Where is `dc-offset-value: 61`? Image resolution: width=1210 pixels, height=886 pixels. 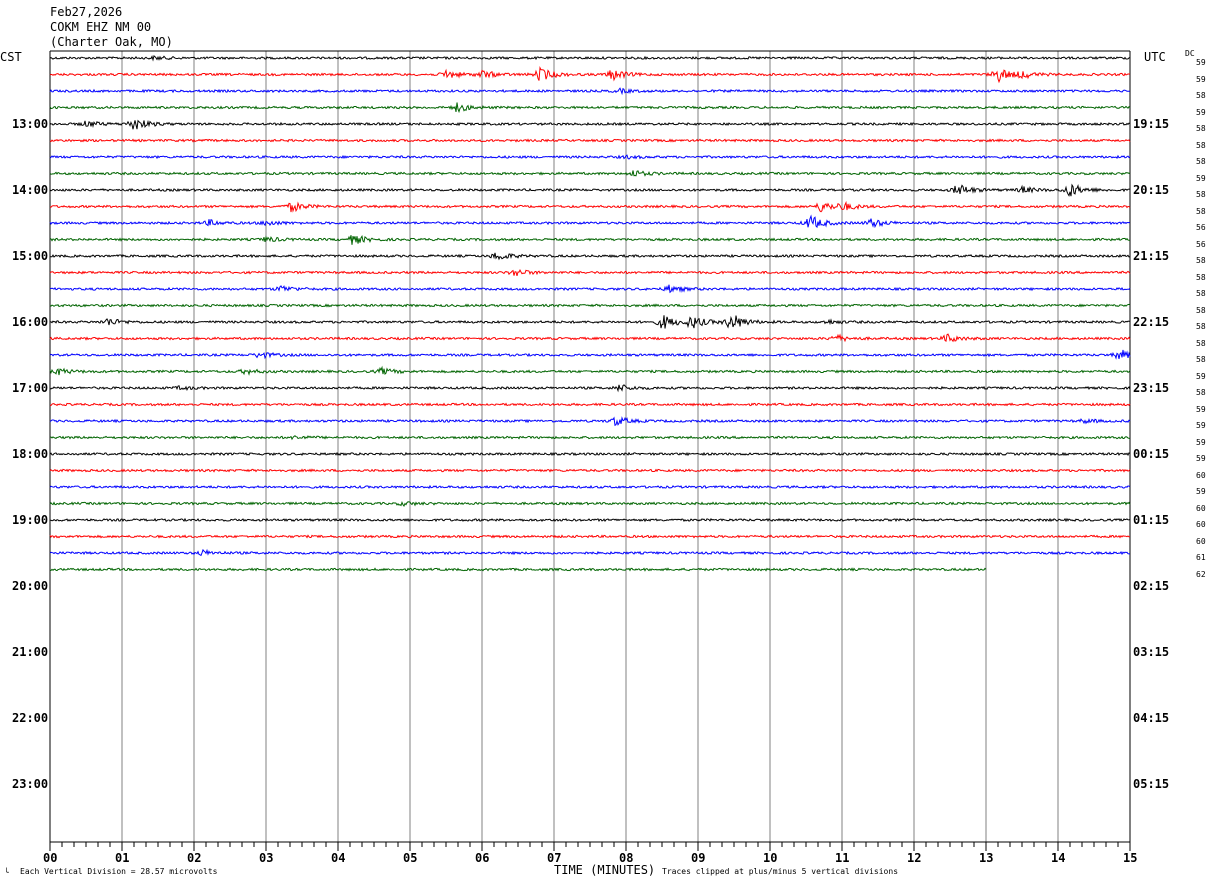
dc-offset-value: 61 is located at coordinates (1201, 557).